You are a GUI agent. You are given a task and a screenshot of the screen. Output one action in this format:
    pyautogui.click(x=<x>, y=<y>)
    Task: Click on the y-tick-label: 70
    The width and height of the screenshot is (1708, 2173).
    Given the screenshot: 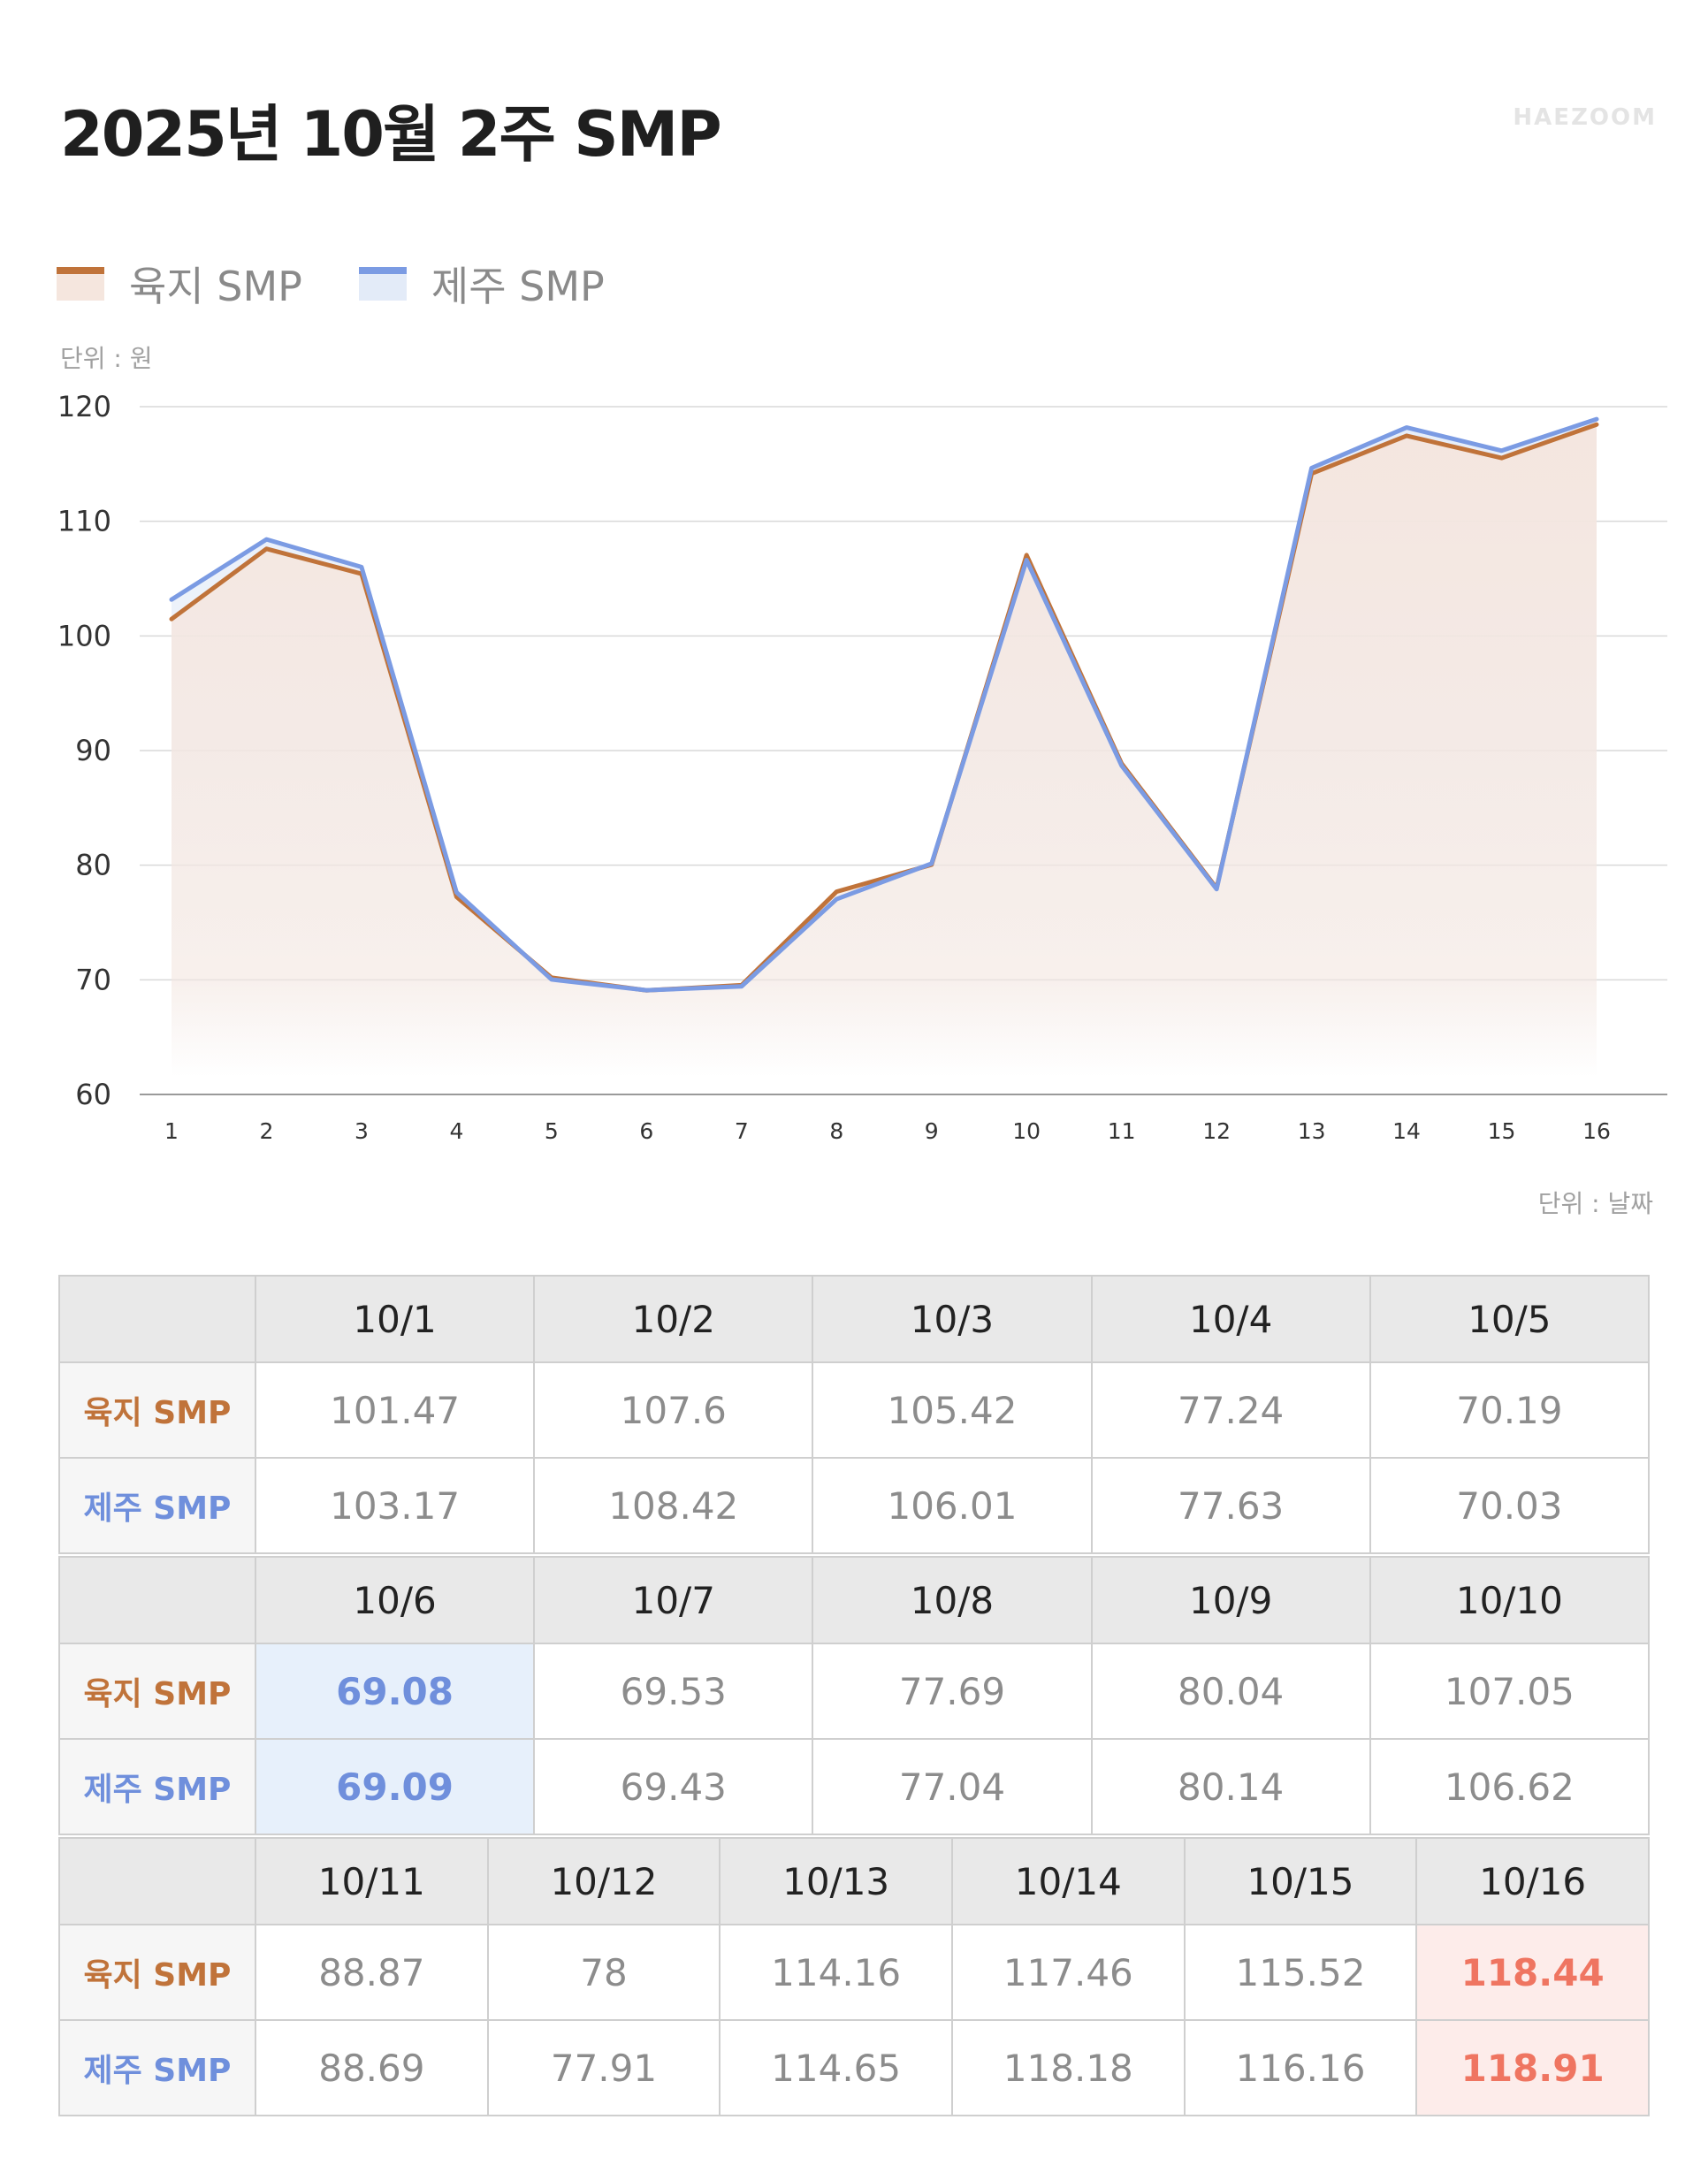 What is the action you would take?
    pyautogui.click(x=93, y=980)
    